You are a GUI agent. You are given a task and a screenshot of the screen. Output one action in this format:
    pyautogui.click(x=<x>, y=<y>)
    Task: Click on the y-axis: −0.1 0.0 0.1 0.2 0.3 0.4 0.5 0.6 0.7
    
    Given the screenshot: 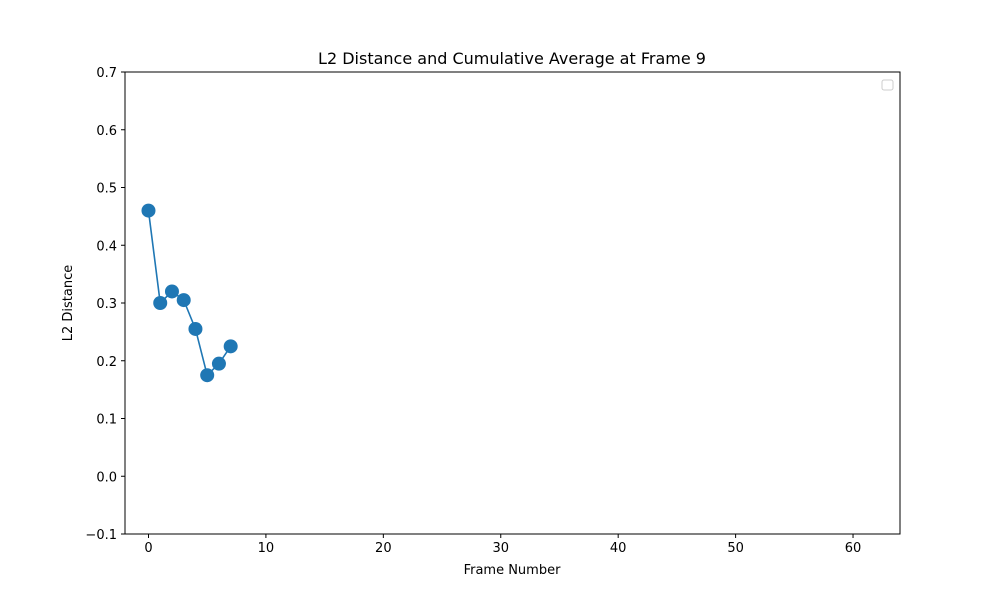 What is the action you would take?
    pyautogui.click(x=105, y=304)
    